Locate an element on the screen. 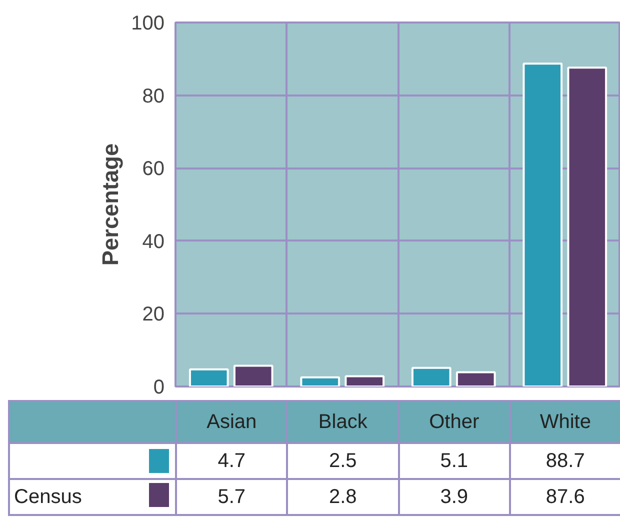 The width and height of the screenshot is (620, 520). y-tick-label: 20 is located at coordinates (153, 315).